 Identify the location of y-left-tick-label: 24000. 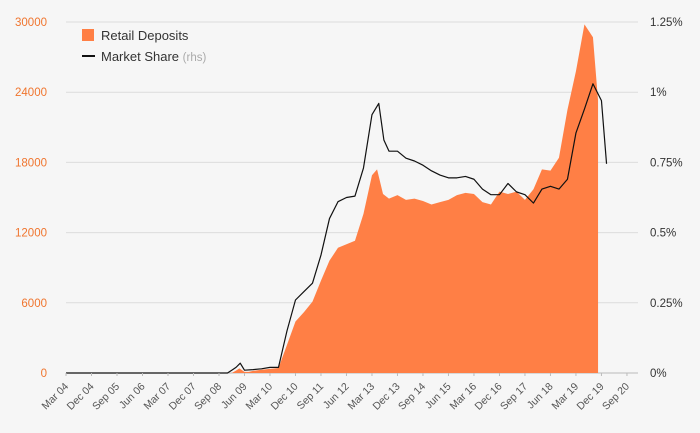
(31, 93).